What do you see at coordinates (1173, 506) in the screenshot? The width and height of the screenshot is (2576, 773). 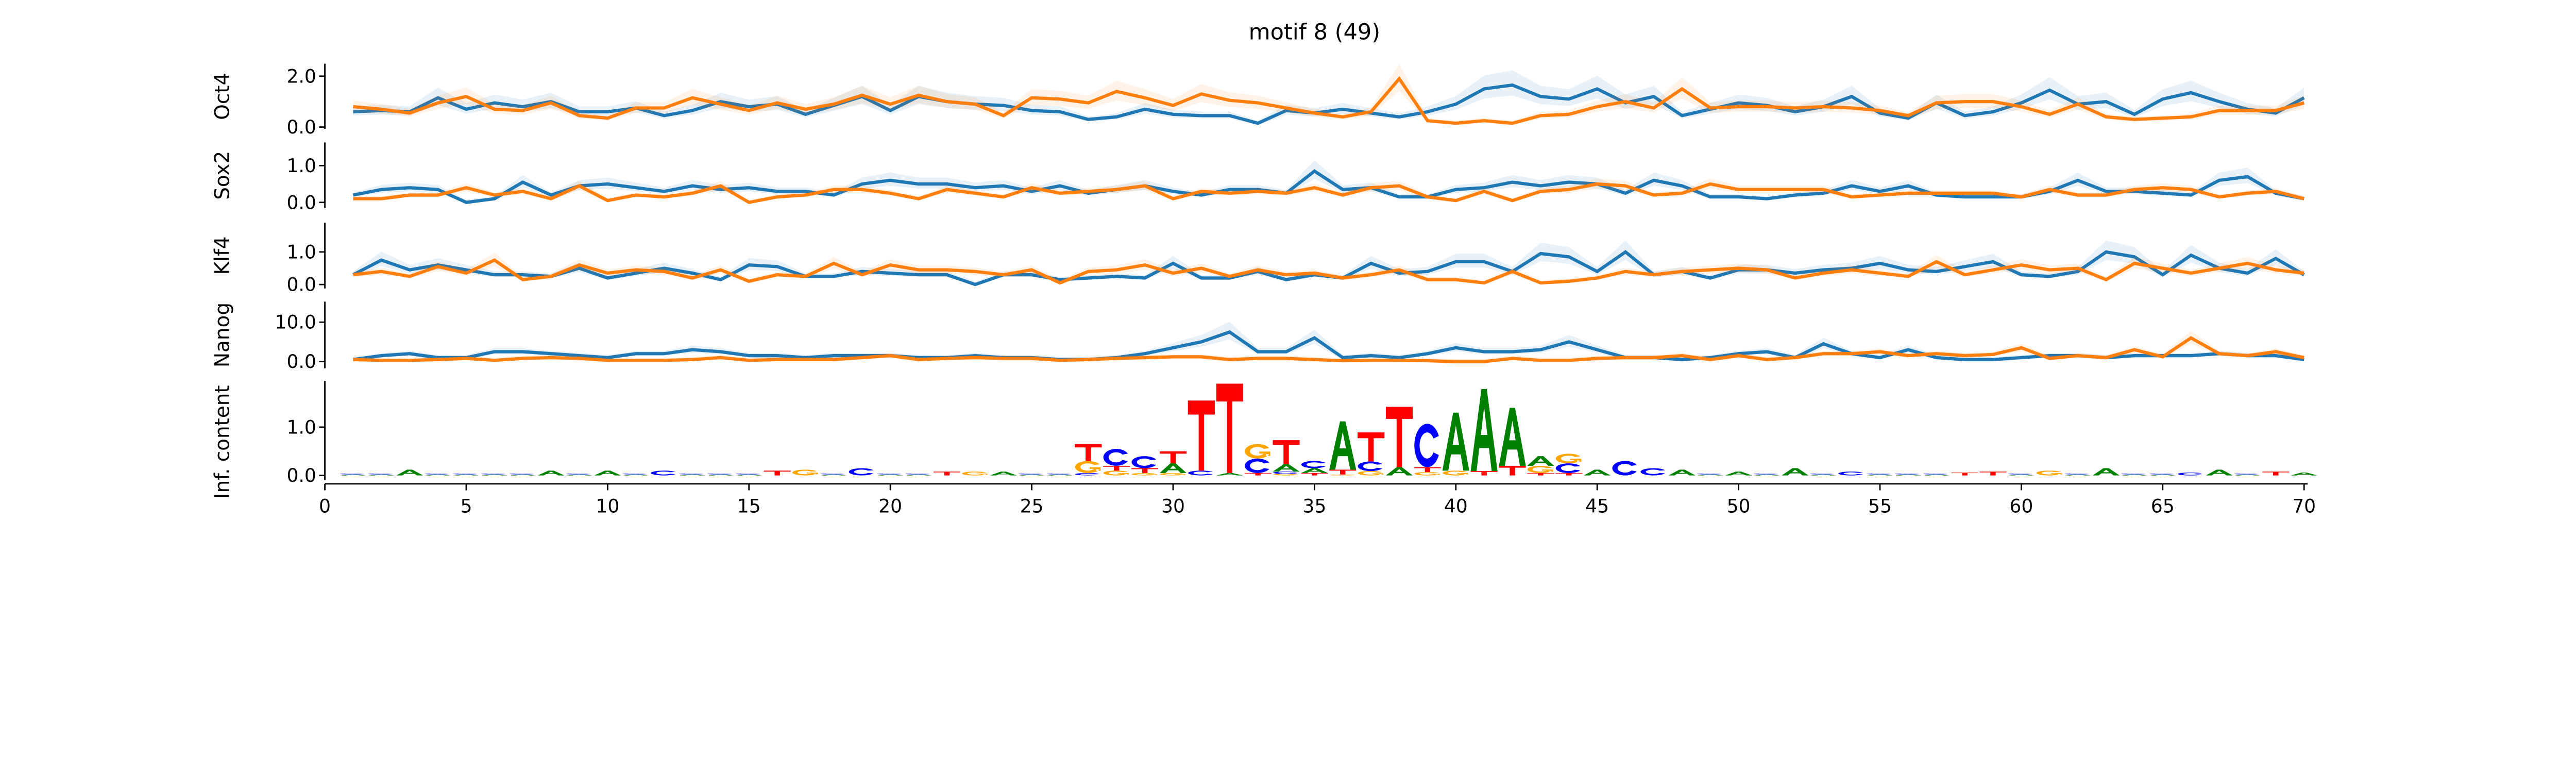 I see `x-tick-label: 30` at bounding box center [1173, 506].